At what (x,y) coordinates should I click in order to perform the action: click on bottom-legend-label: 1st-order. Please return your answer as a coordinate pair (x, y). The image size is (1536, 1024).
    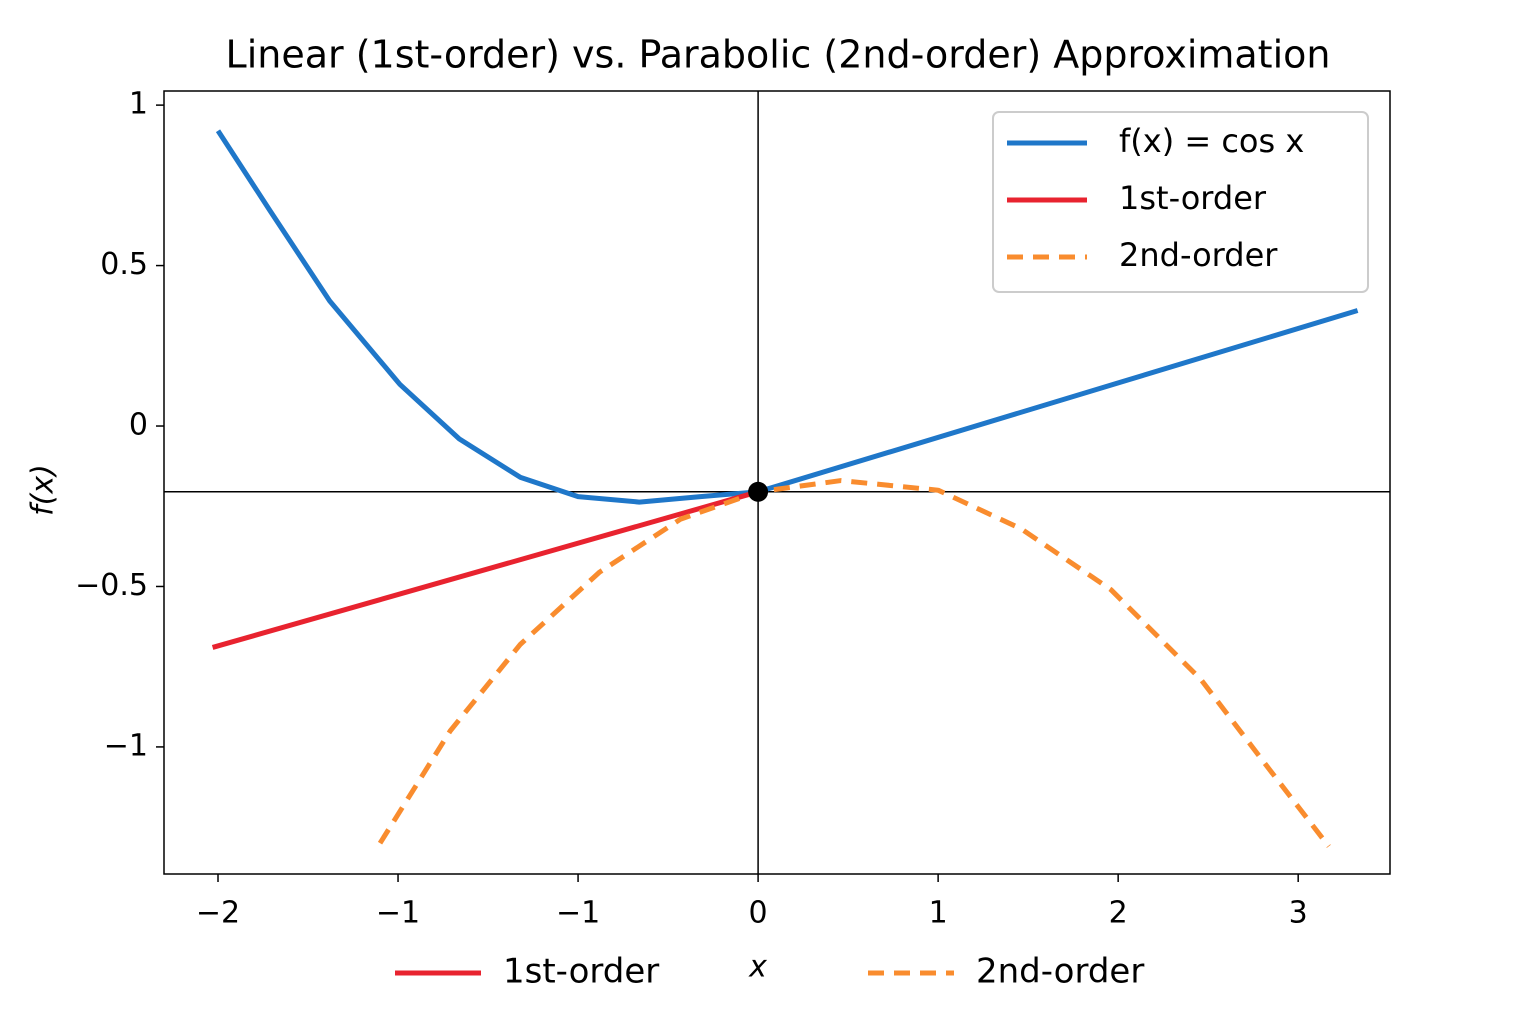
    Looking at the image, I should click on (581, 972).